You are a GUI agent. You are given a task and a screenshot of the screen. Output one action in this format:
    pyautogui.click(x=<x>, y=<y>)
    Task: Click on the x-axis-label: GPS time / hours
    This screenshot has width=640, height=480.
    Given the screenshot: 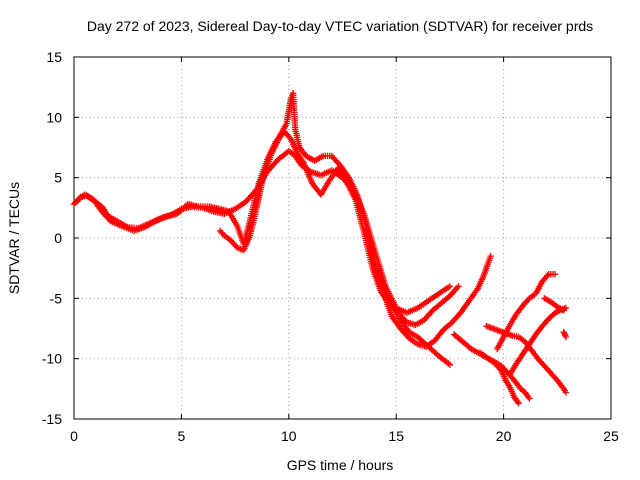 What is the action you would take?
    pyautogui.click(x=340, y=465)
    